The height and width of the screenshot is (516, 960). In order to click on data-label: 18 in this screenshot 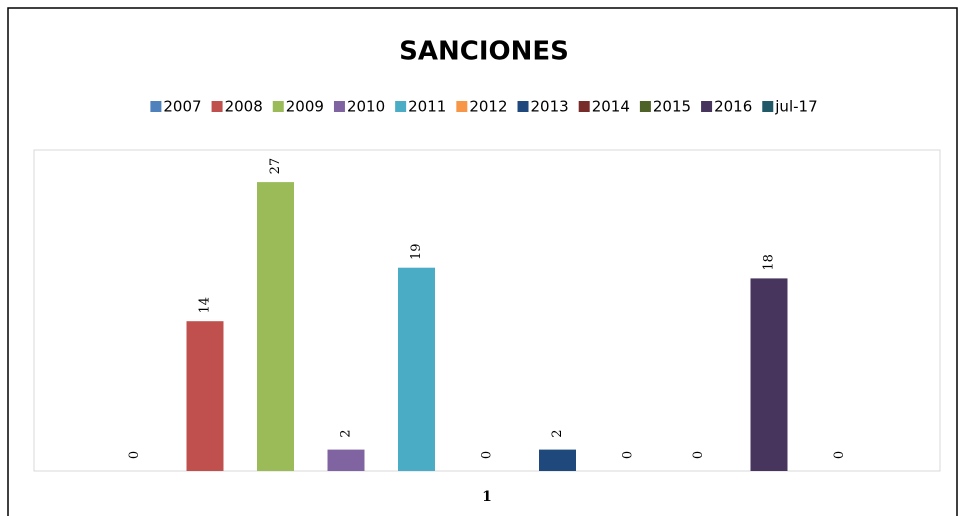, I will do `click(769, 262)`.